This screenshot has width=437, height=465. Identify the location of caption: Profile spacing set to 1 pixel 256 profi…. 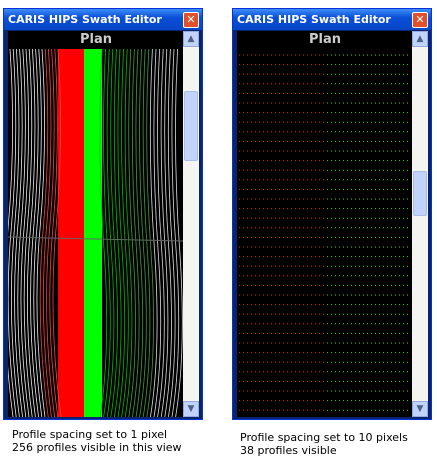
(97, 441).